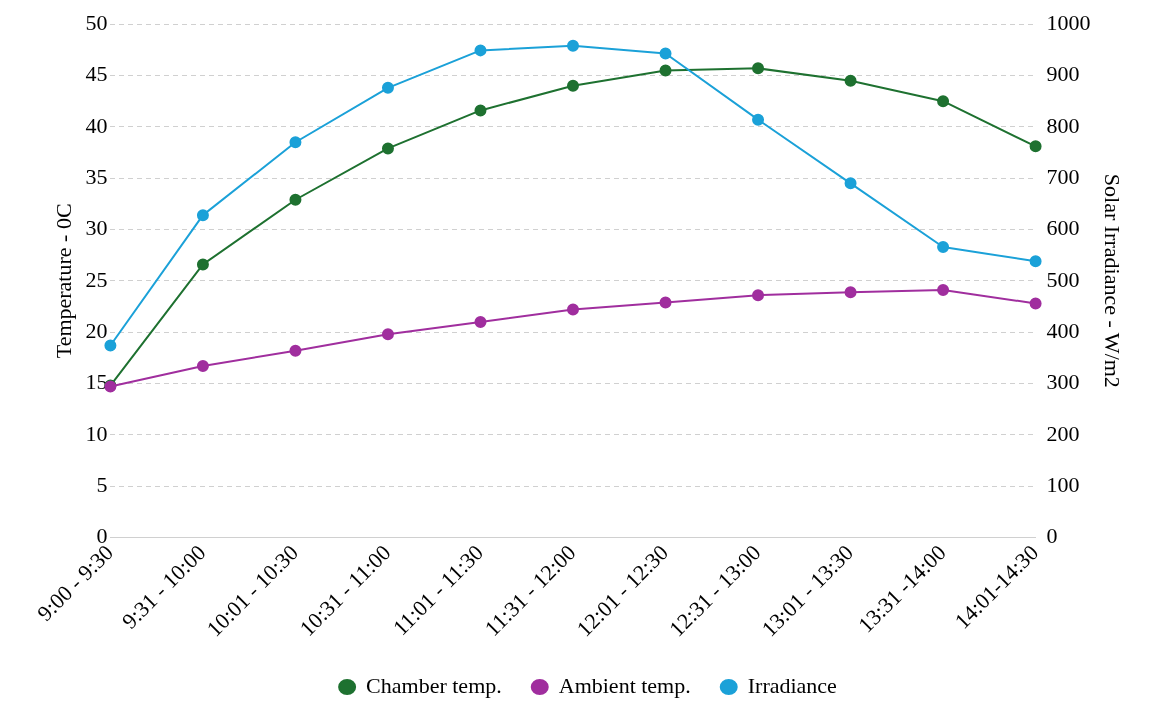  I want to click on y-tick-label: 50, so click(96, 22).